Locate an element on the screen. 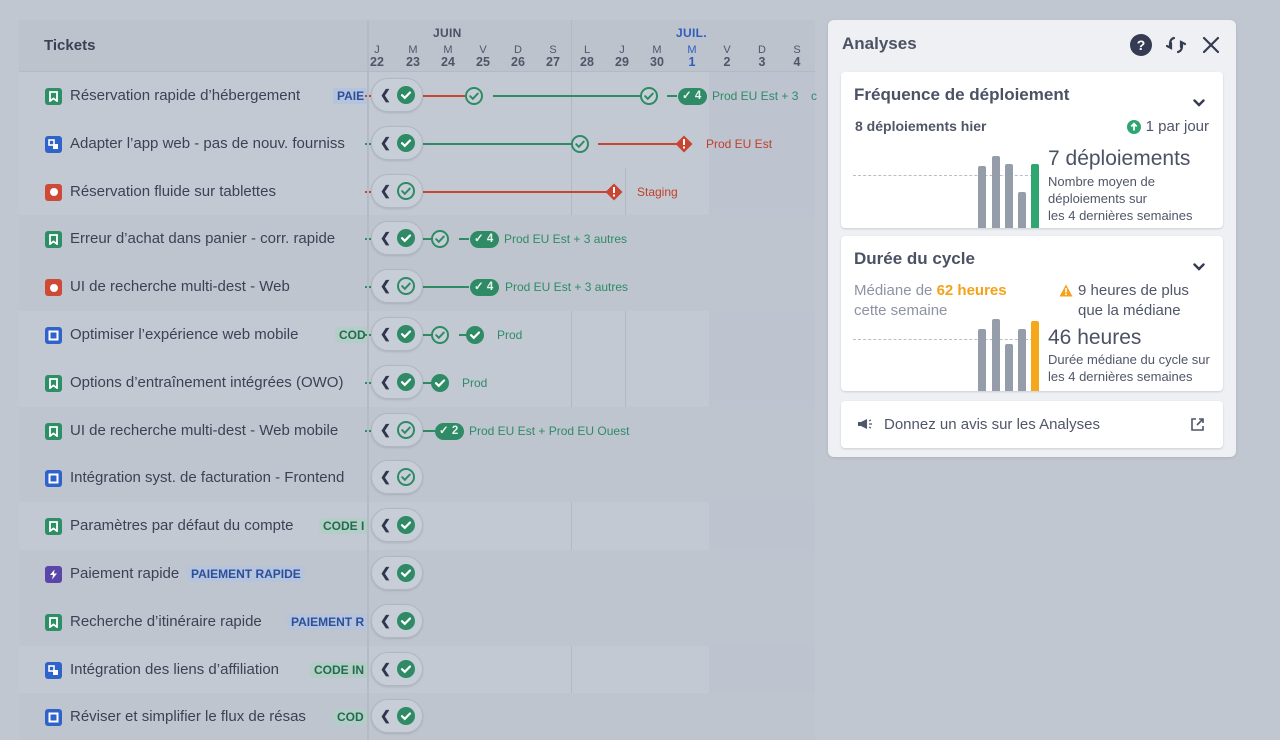  epic-tag: PAIEMENT R is located at coordinates (328, 621).